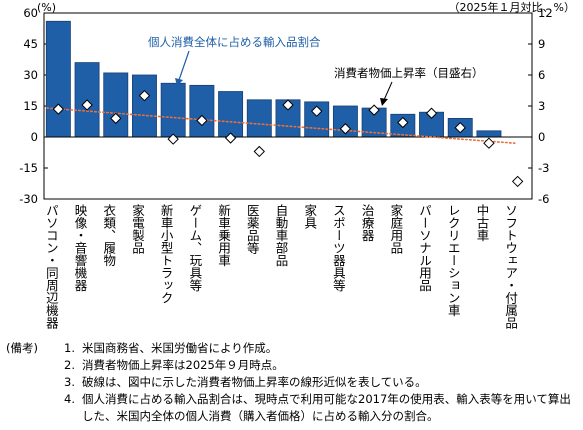 This screenshot has width=583, height=430. What do you see at coordinates (22, 348) in the screenshot?
I see `notes-heading: (備考)` at bounding box center [22, 348].